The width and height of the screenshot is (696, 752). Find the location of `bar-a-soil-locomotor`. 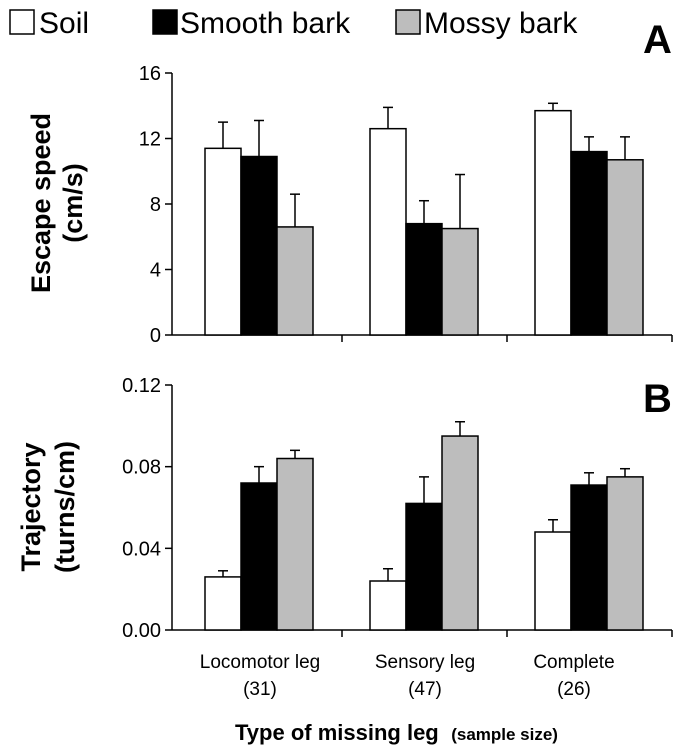

bar-a-soil-locomotor is located at coordinates (223, 241).